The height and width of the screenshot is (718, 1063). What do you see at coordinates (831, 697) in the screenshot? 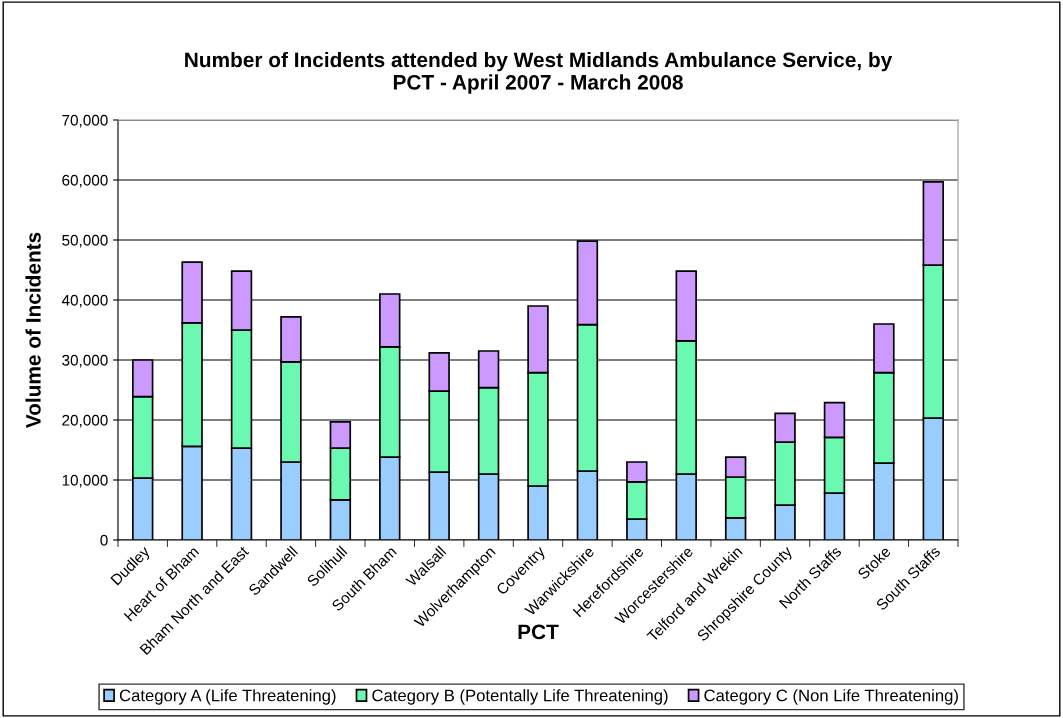
I see `legend-label: Category C (Non Life Threatening)` at bounding box center [831, 697].